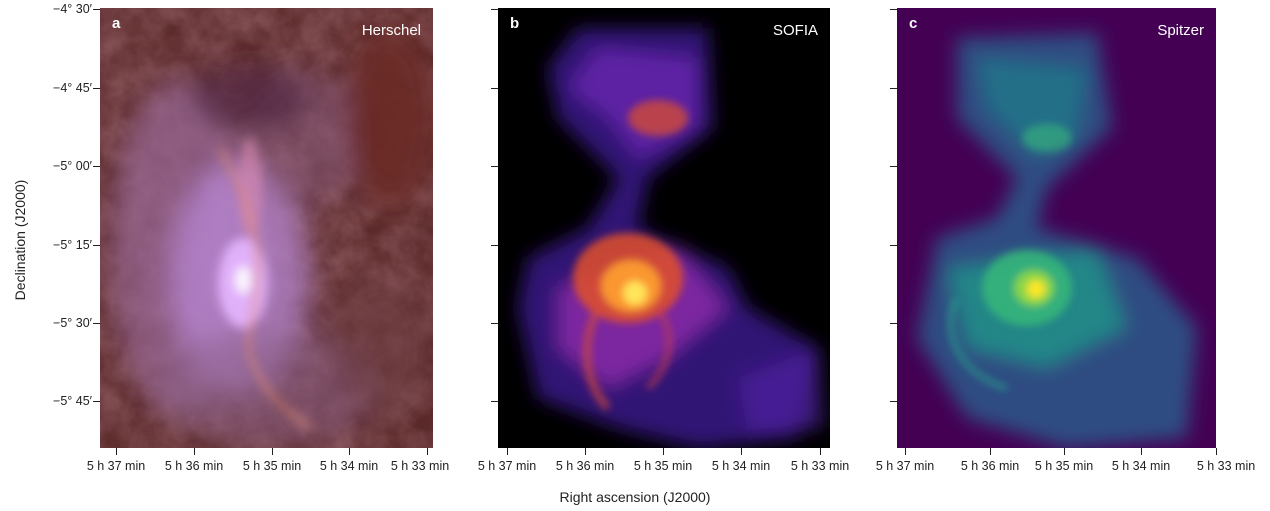 The image size is (1270, 511). I want to click on y-tick-label: −5° 00′, so click(72, 166).